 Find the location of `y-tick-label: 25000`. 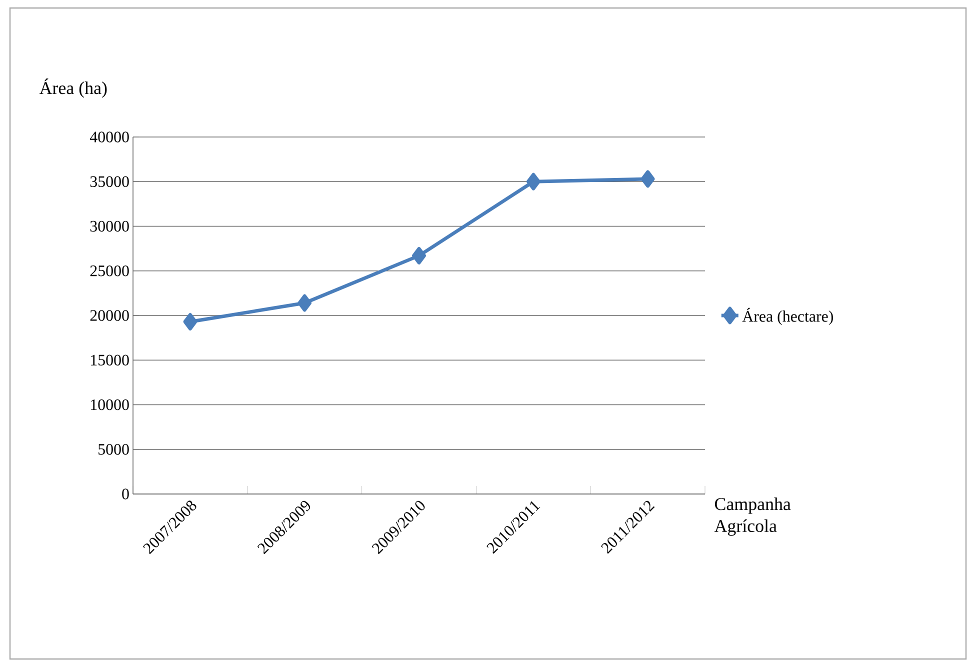

y-tick-label: 25000 is located at coordinates (109, 270).